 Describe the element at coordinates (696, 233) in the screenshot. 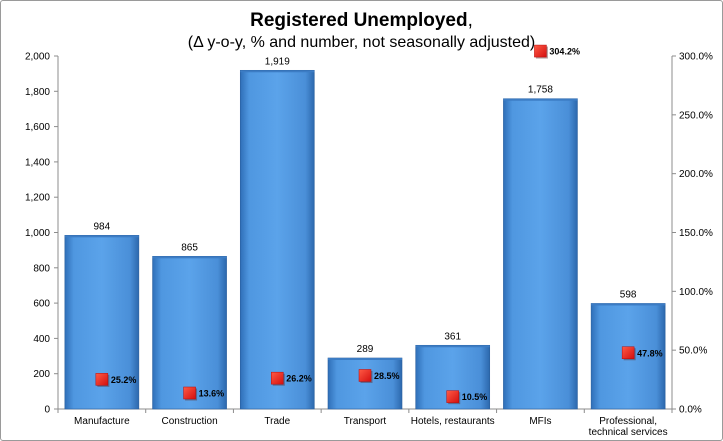

I see `y2-tick-label: 150.0%` at that location.